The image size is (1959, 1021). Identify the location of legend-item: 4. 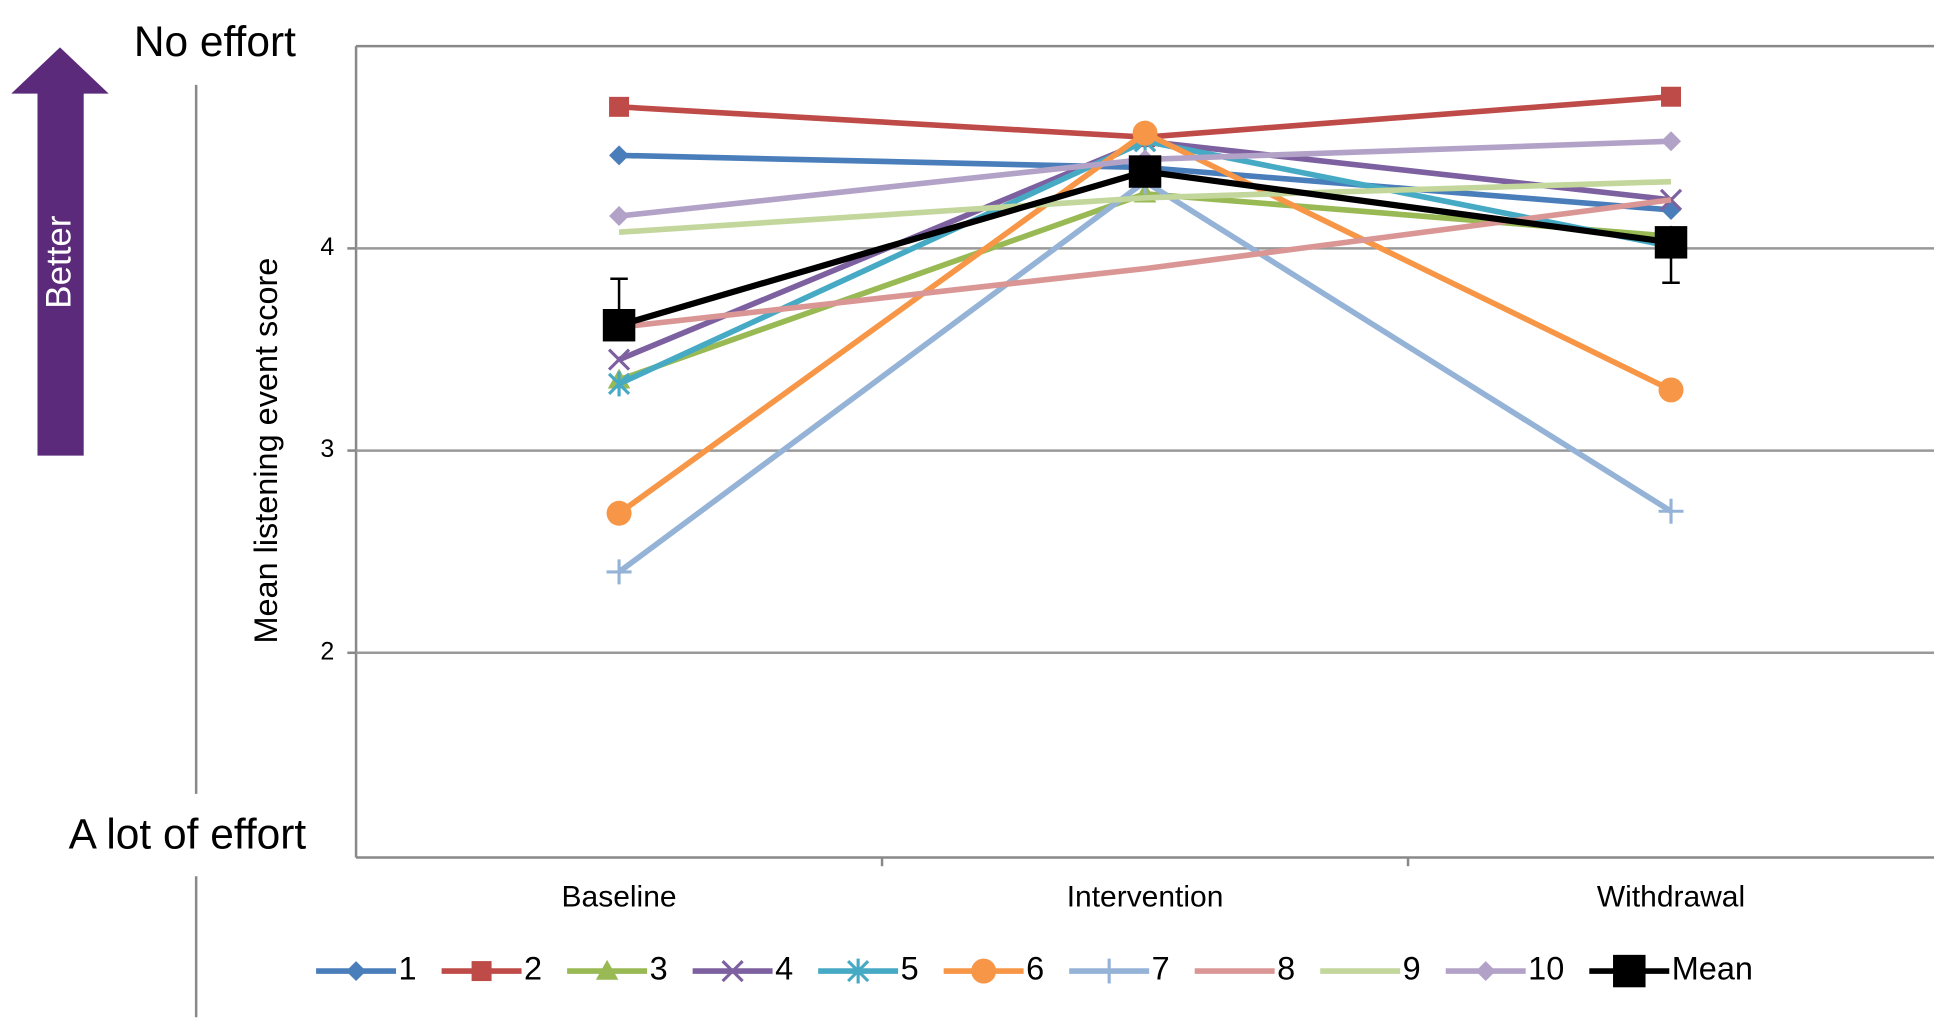
(742, 969).